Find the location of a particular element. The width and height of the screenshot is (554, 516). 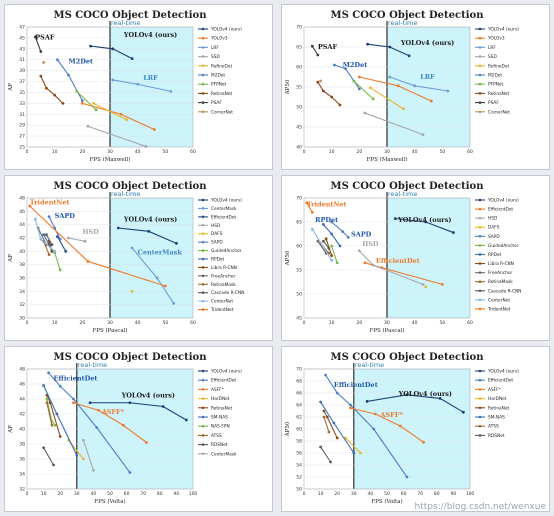

y-axis-label: AP is located at coordinates (11, 429).